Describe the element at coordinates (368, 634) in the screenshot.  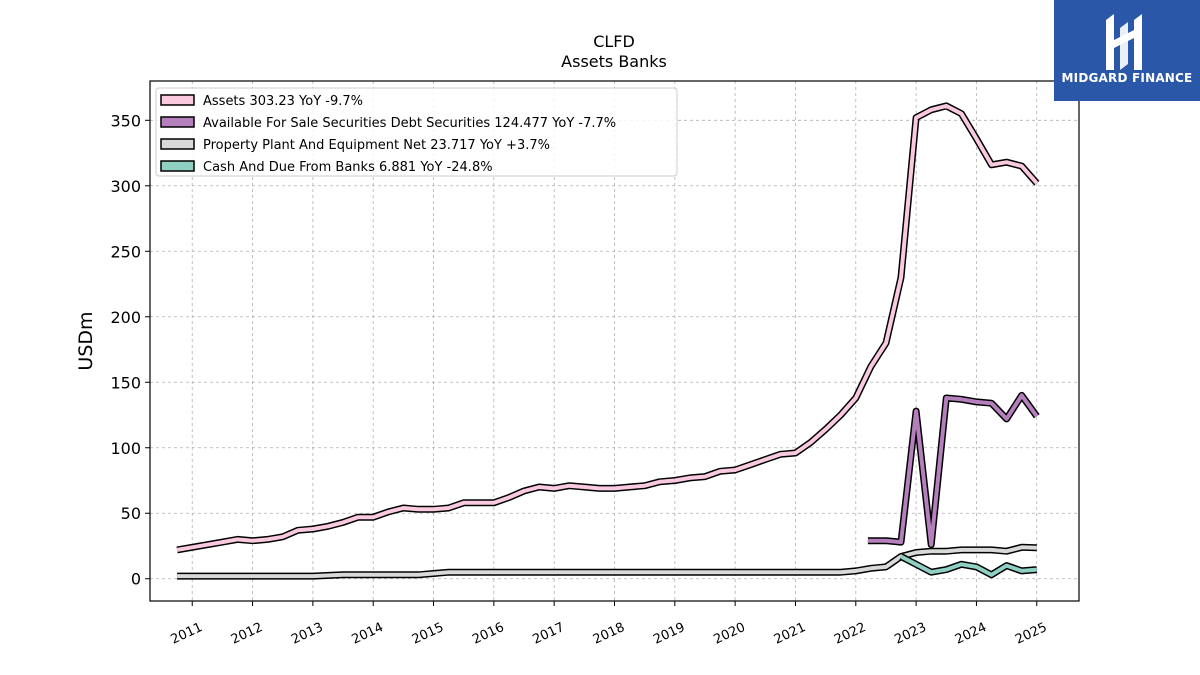
I see `x-tick-label: 2014` at that location.